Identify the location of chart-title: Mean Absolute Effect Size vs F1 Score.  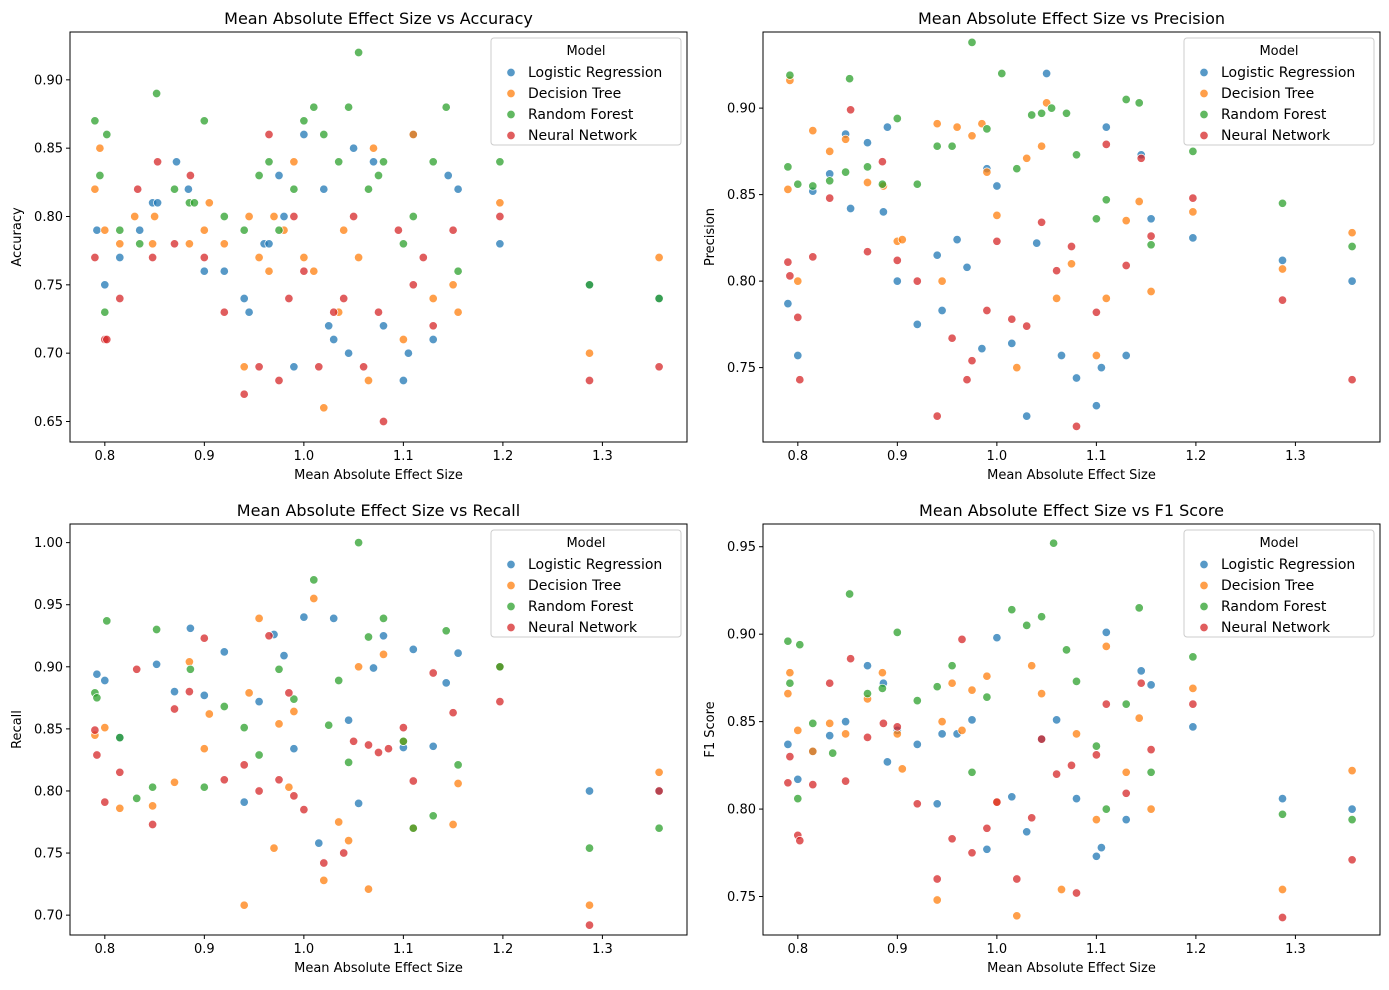
(1071, 510).